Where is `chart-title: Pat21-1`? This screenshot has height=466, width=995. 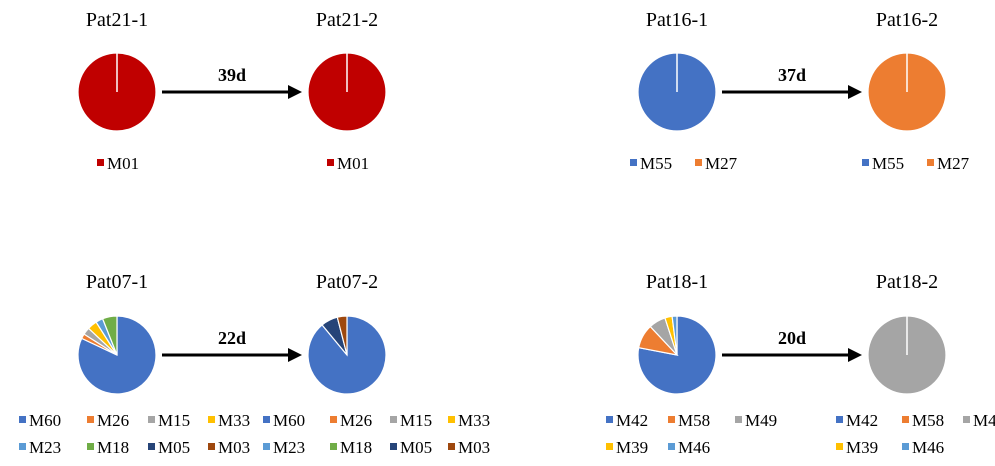 chart-title: Pat21-1 is located at coordinates (117, 20).